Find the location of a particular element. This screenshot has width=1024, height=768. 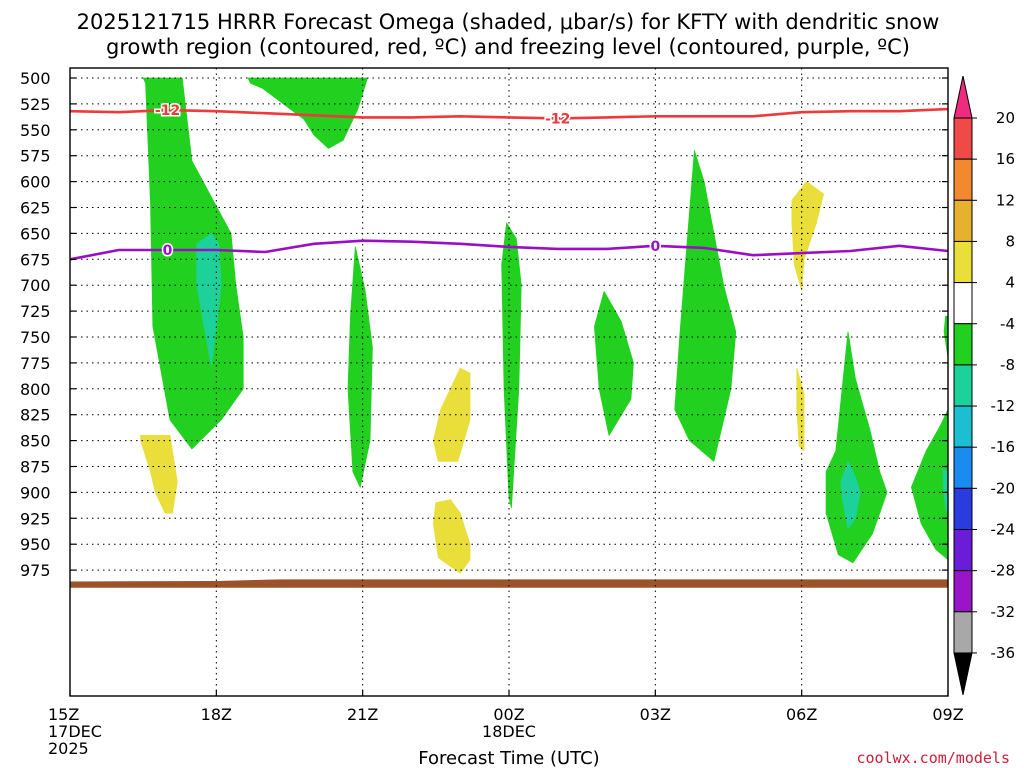

y-tick-label: 850 is located at coordinates (35, 441).